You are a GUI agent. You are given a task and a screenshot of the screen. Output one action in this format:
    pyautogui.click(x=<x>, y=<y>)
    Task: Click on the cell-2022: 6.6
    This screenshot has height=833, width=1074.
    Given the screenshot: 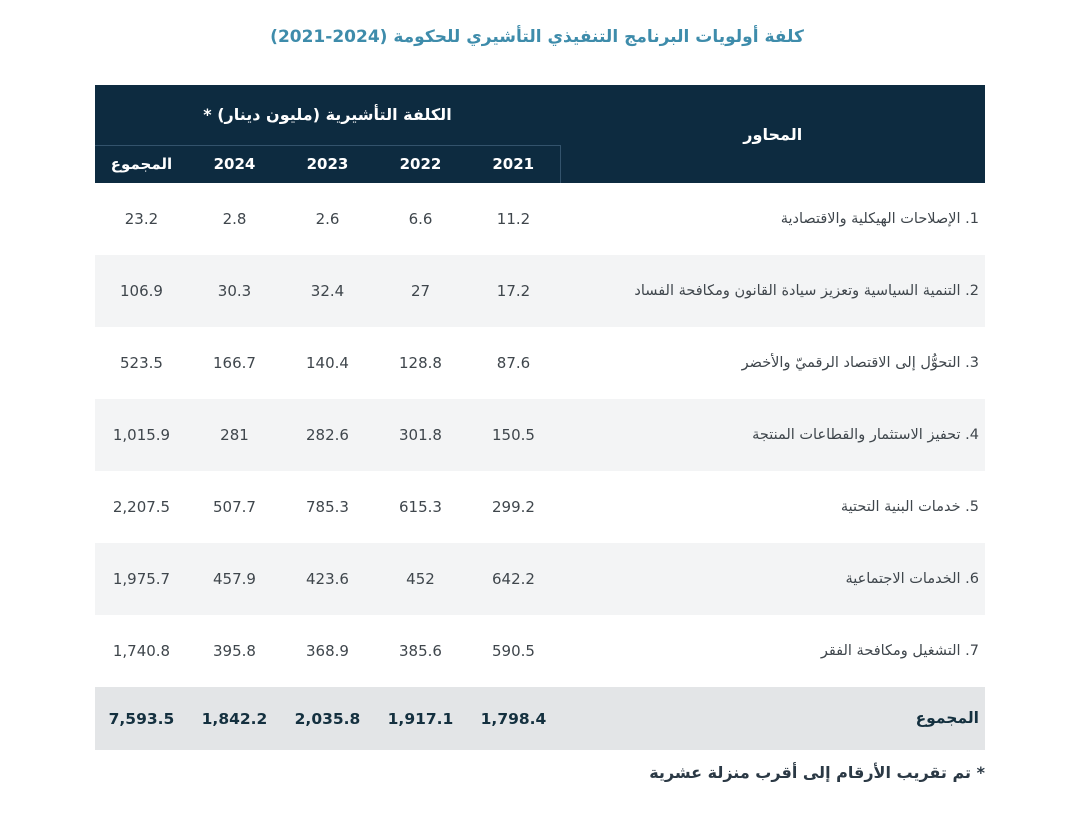 What is the action you would take?
    pyautogui.click(x=420, y=219)
    